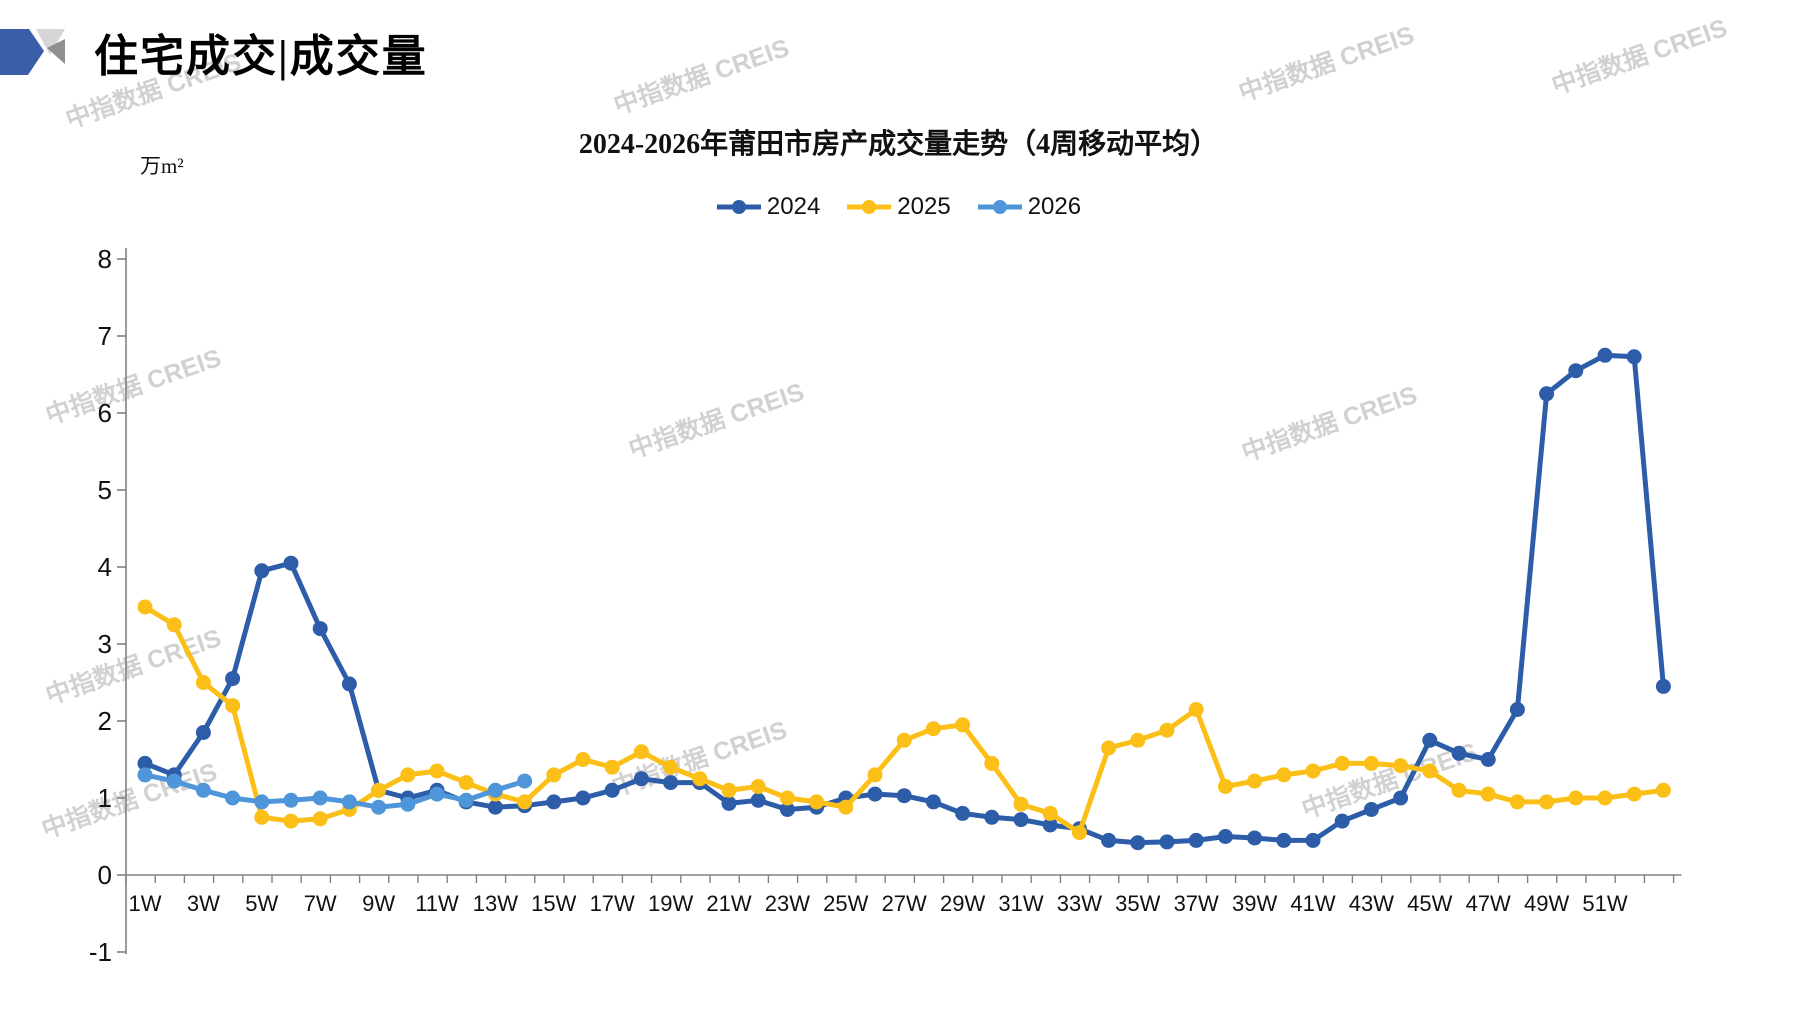 This screenshot has width=1797, height=1010. Describe the element at coordinates (1313, 840) in the screenshot. I see `series-2024-point-w41` at that location.